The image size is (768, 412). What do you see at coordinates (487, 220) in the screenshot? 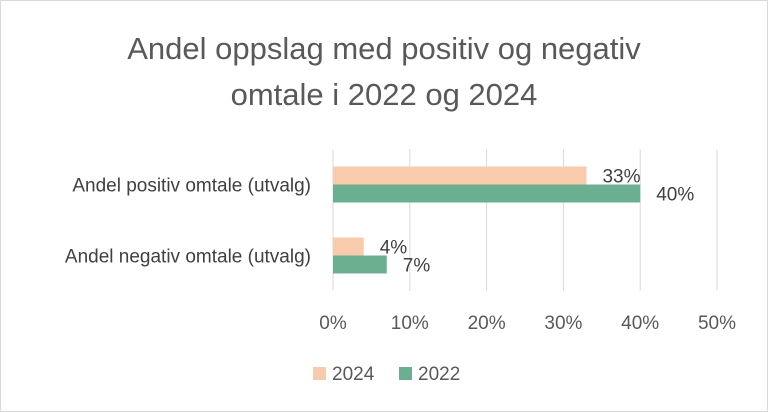
I see `bars` at bounding box center [487, 220].